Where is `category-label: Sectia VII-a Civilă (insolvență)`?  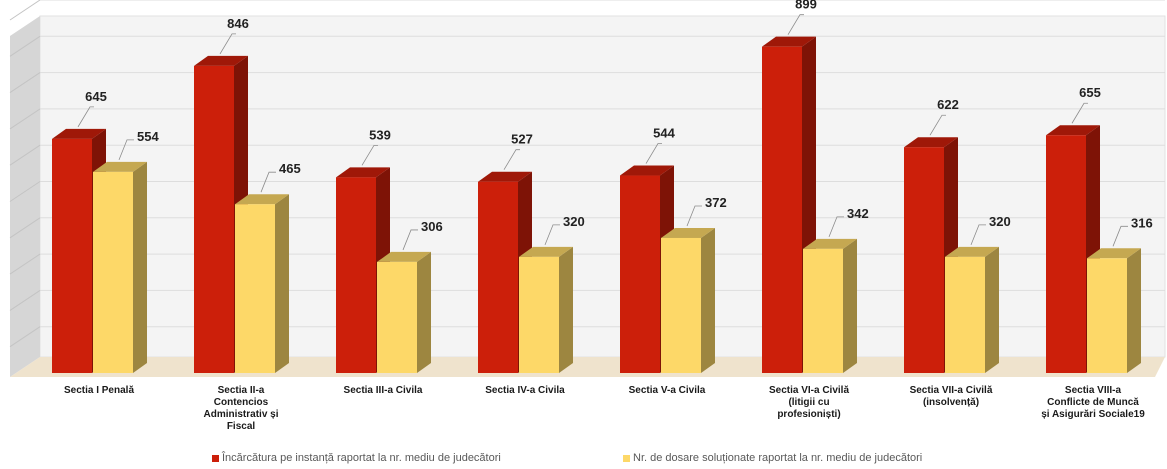 category-label: Sectia VII-a Civilă (insolvență) is located at coordinates (951, 396).